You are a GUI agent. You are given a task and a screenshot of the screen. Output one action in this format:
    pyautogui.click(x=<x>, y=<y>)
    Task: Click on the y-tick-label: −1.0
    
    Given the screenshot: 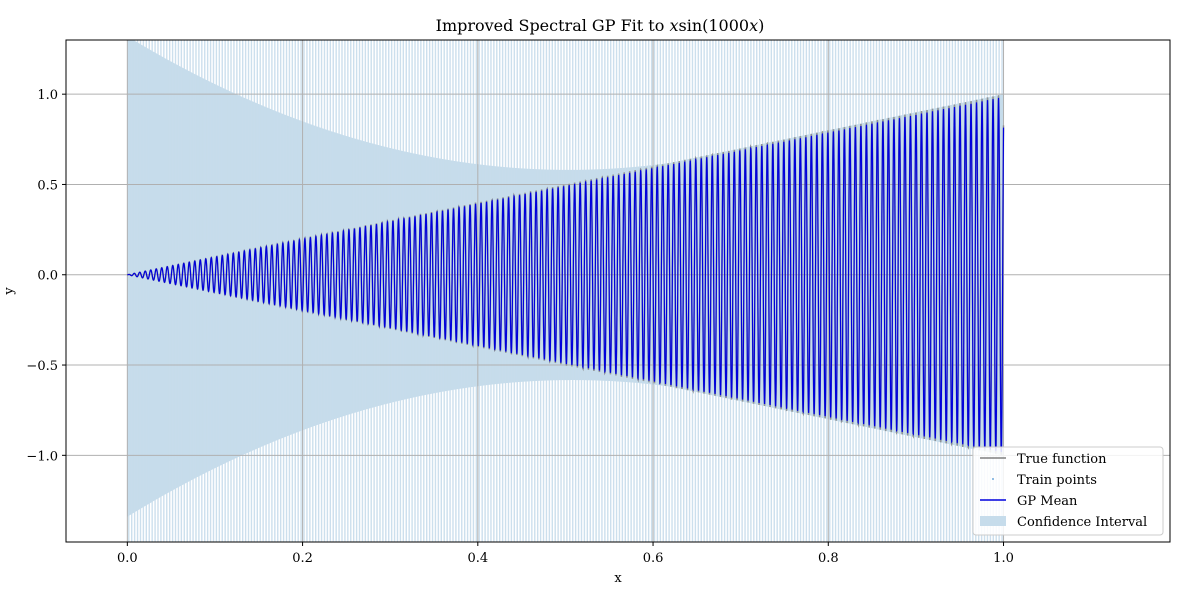 What is the action you would take?
    pyautogui.click(x=42, y=456)
    